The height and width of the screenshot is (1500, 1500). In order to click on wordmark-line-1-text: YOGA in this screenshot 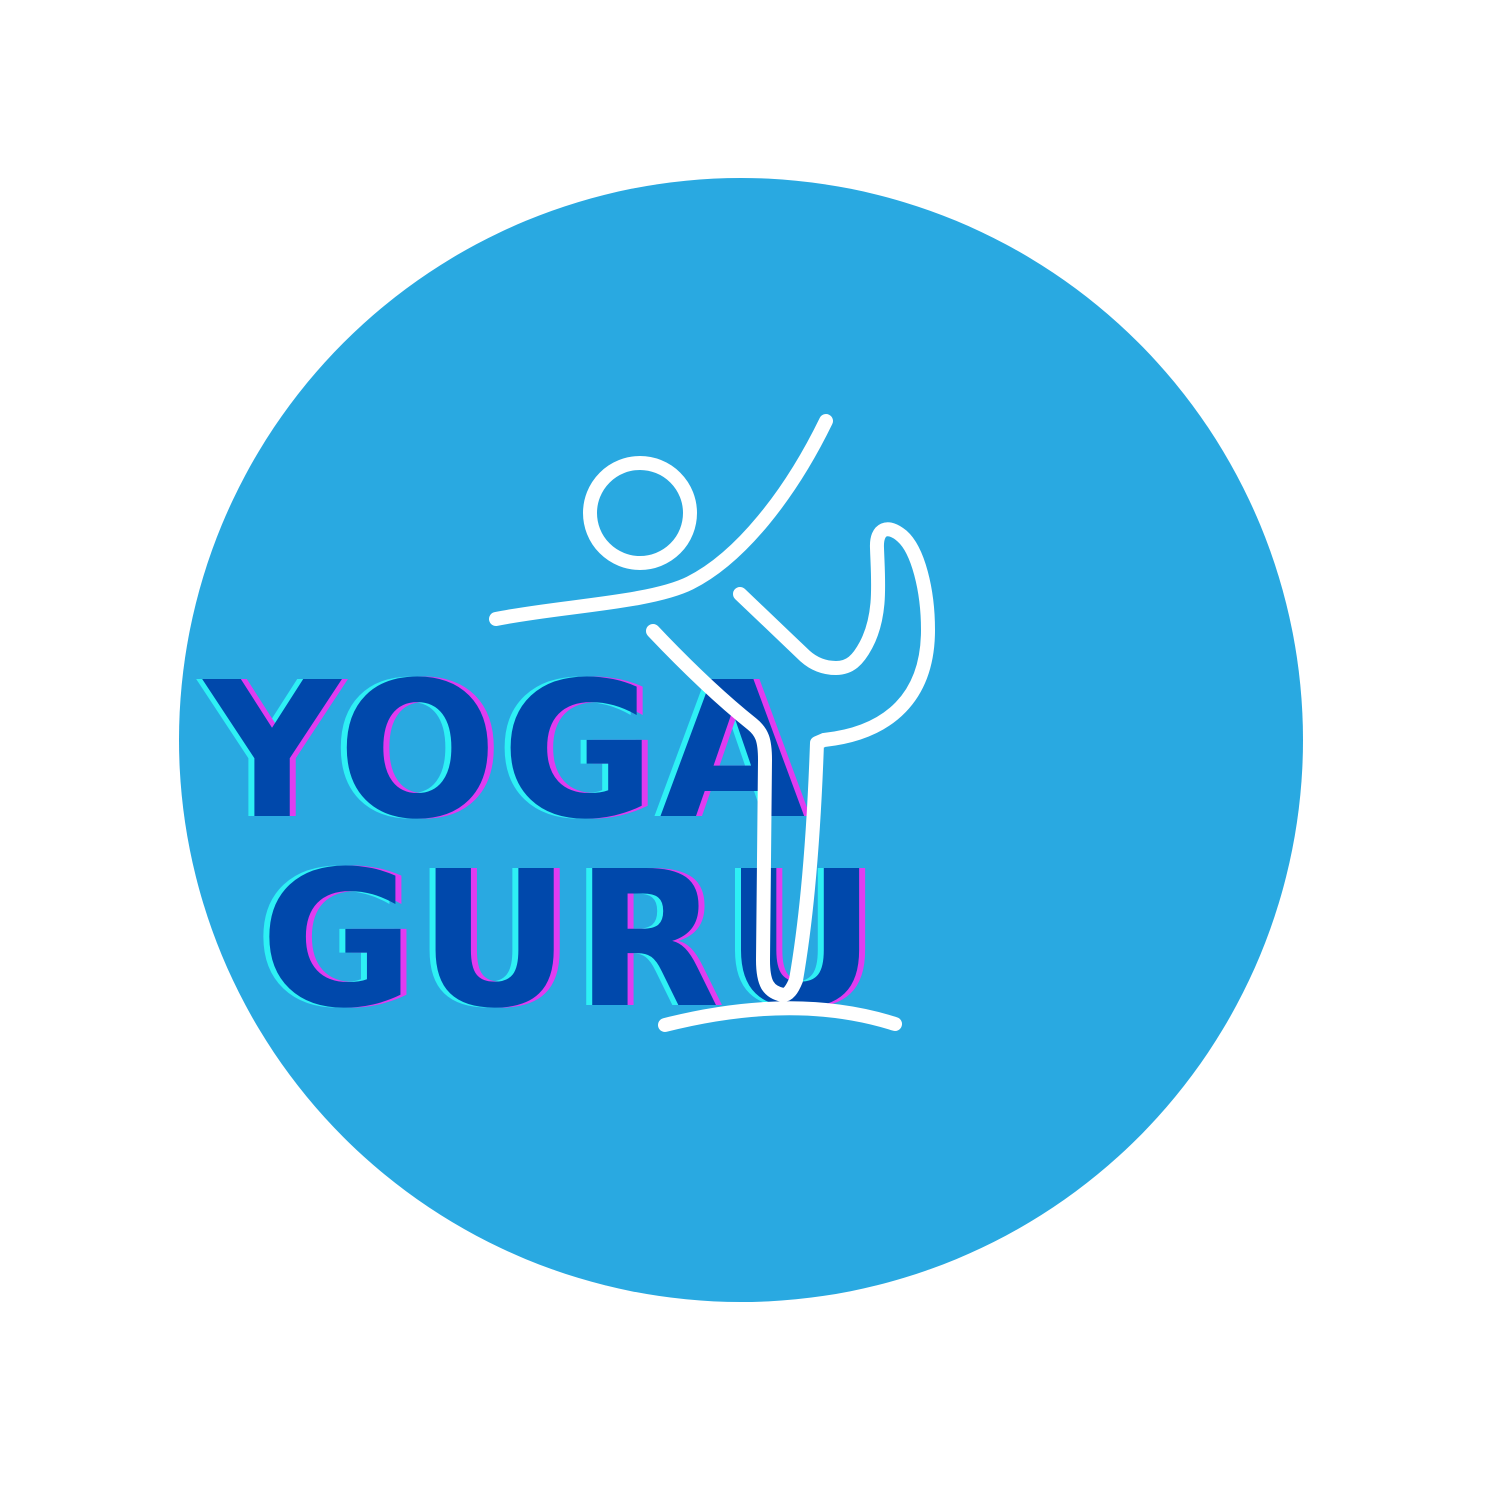, I will do `click(505, 751)`.